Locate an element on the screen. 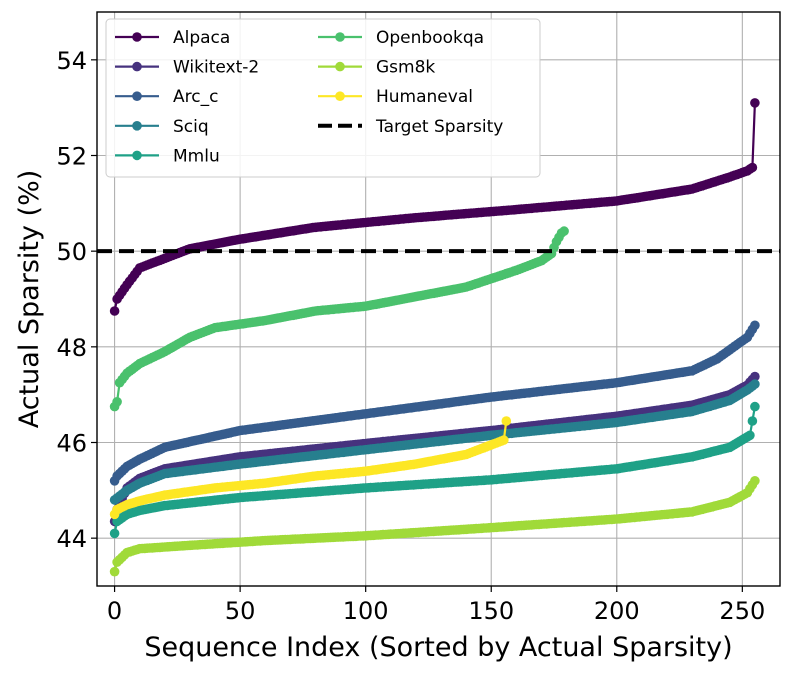 The height and width of the screenshot is (674, 792). legend-label: Mmlu is located at coordinates (196, 156).